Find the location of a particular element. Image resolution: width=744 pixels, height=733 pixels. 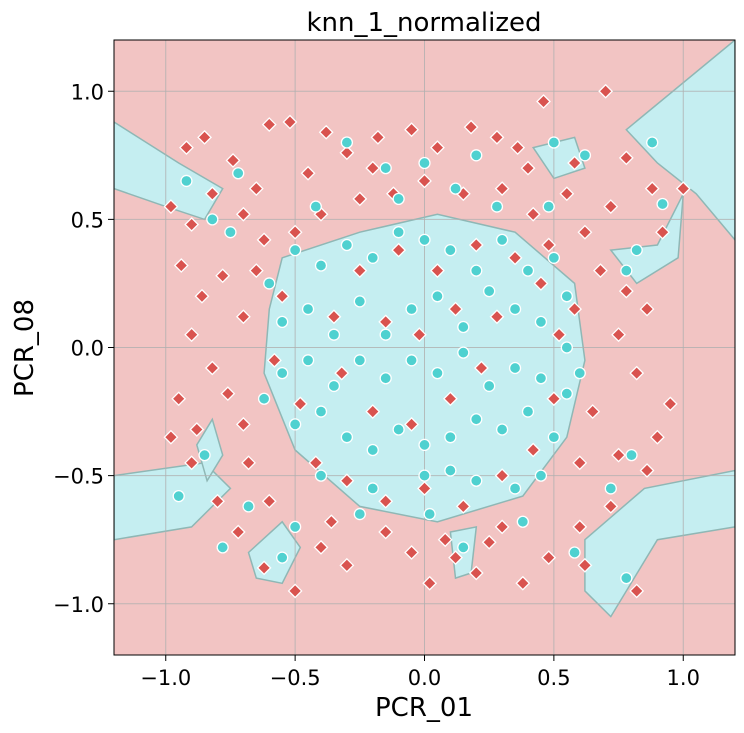

y-tick-label-1: −0.5 is located at coordinates (78, 477).